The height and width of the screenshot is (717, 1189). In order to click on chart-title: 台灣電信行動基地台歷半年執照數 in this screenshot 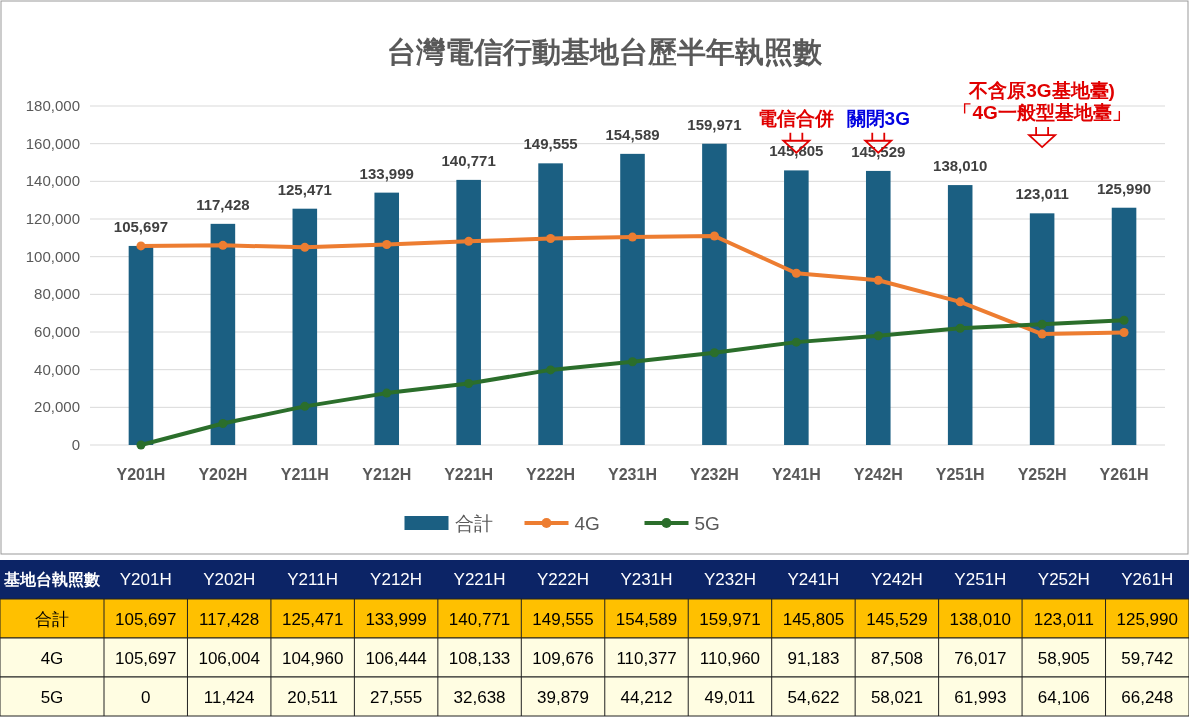, I will do `click(605, 52)`.